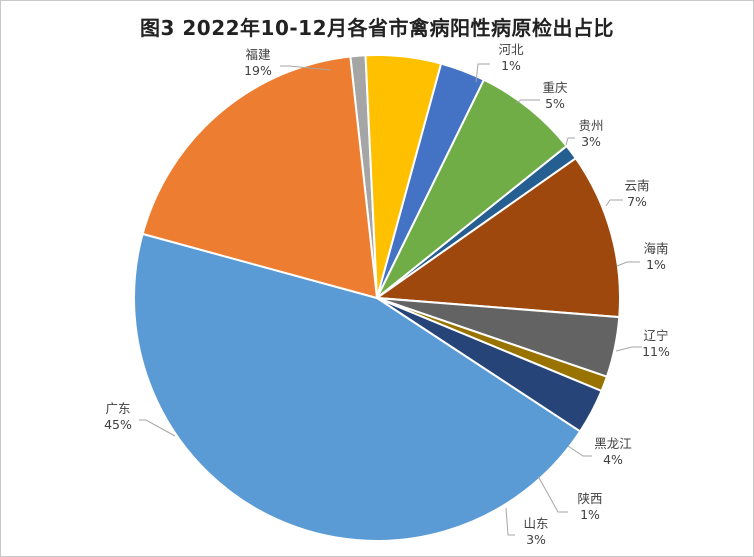  I want to click on slice-label-6: 辽宁, so click(655, 335).